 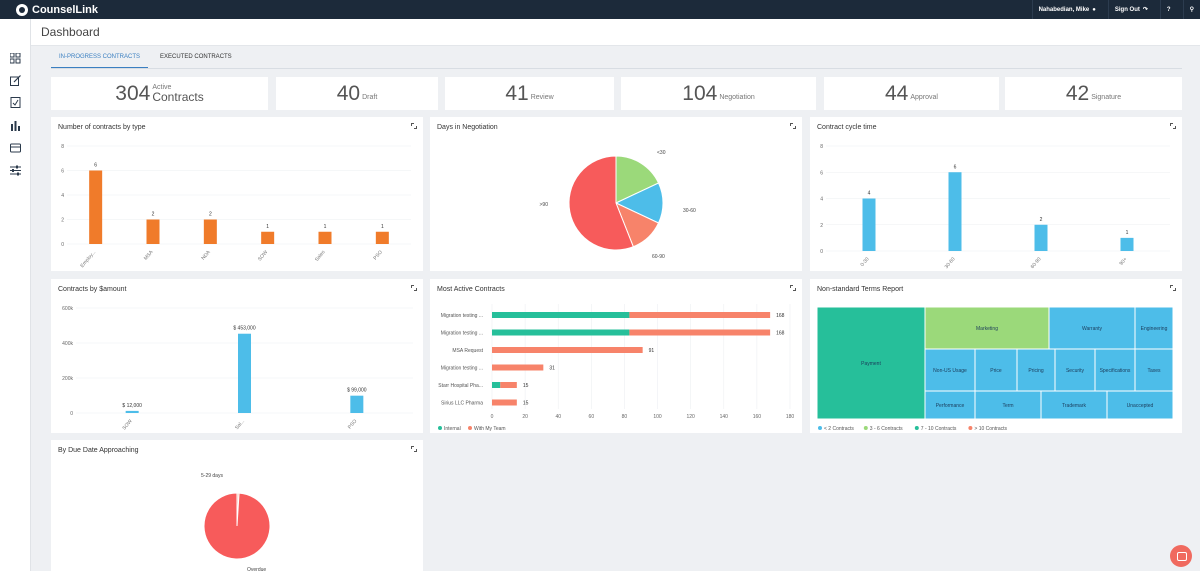 I want to click on stat-card-draft: 40 Draft, so click(x=357, y=93).